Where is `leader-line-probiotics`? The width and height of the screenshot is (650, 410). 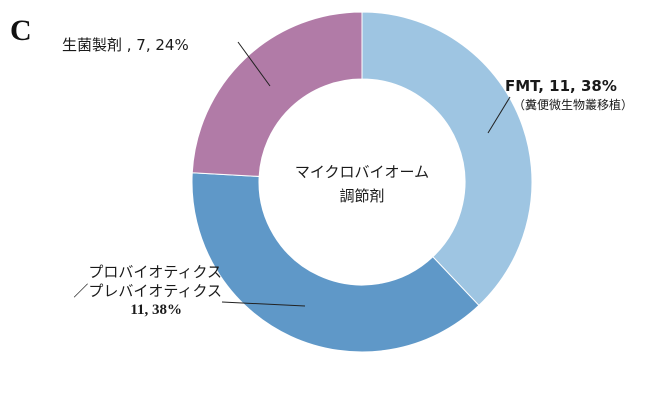
leader-line-probiotics is located at coordinates (263, 304).